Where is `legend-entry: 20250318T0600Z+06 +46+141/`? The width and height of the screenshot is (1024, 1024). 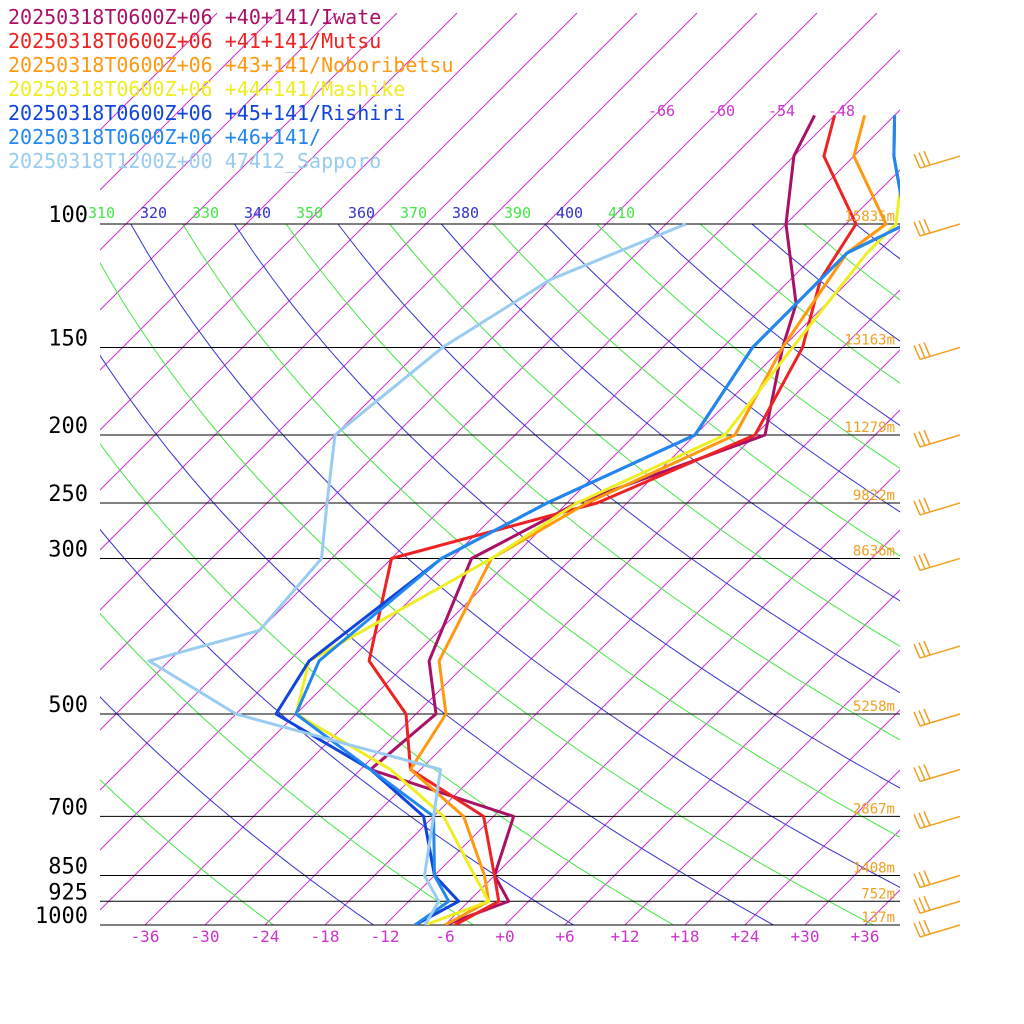
legend-entry: 20250318T0600Z+06 +46+141/ is located at coordinates (164, 137).